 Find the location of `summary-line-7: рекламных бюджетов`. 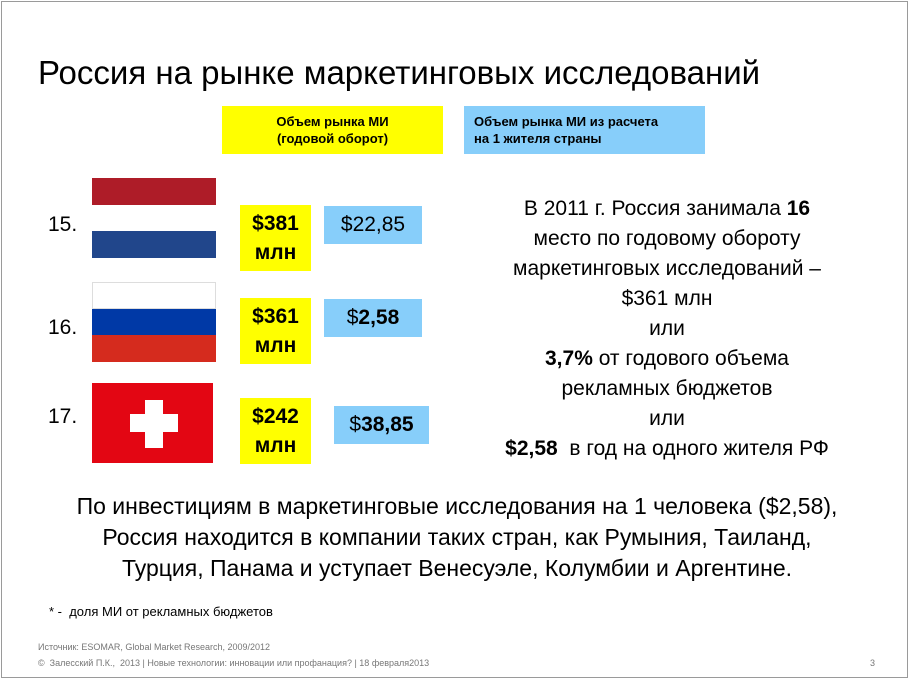

summary-line-7: рекламных бюджетов is located at coordinates (667, 388).